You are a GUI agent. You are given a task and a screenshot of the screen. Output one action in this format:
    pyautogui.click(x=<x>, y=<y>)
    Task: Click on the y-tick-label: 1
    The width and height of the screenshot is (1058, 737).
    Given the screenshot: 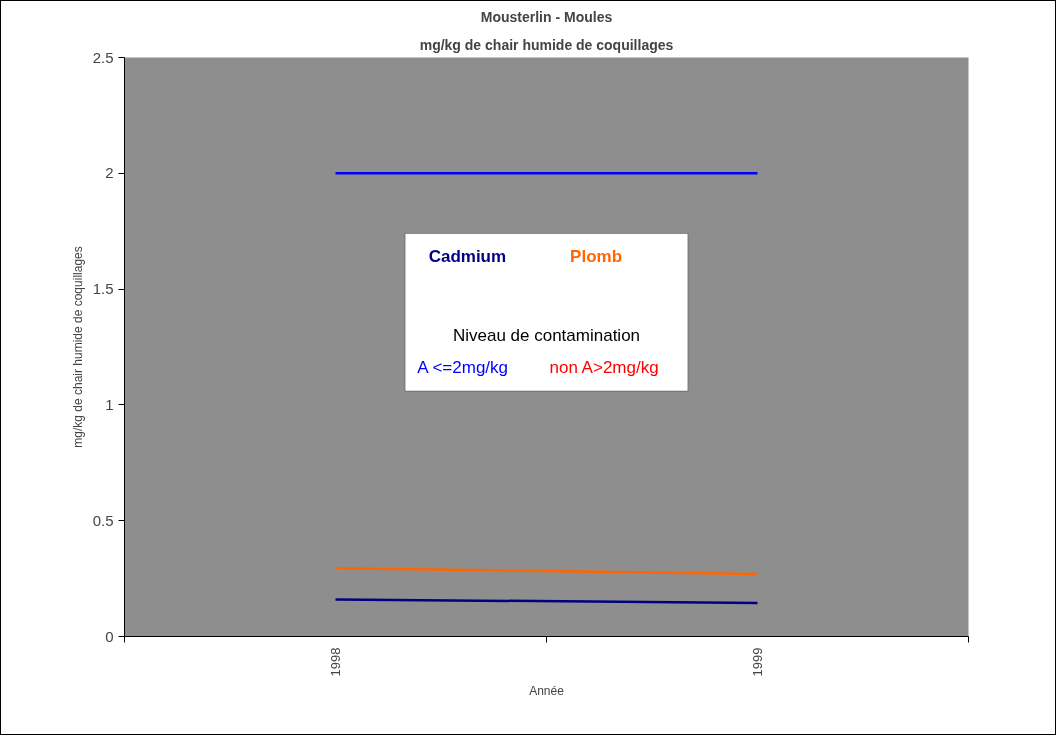 What is the action you would take?
    pyautogui.click(x=109, y=404)
    